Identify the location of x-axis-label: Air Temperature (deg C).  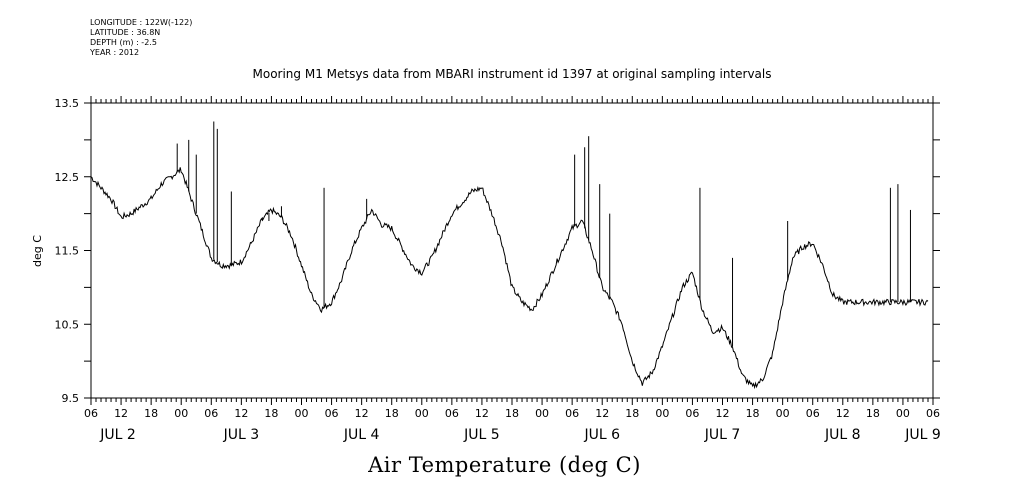
(504, 465).